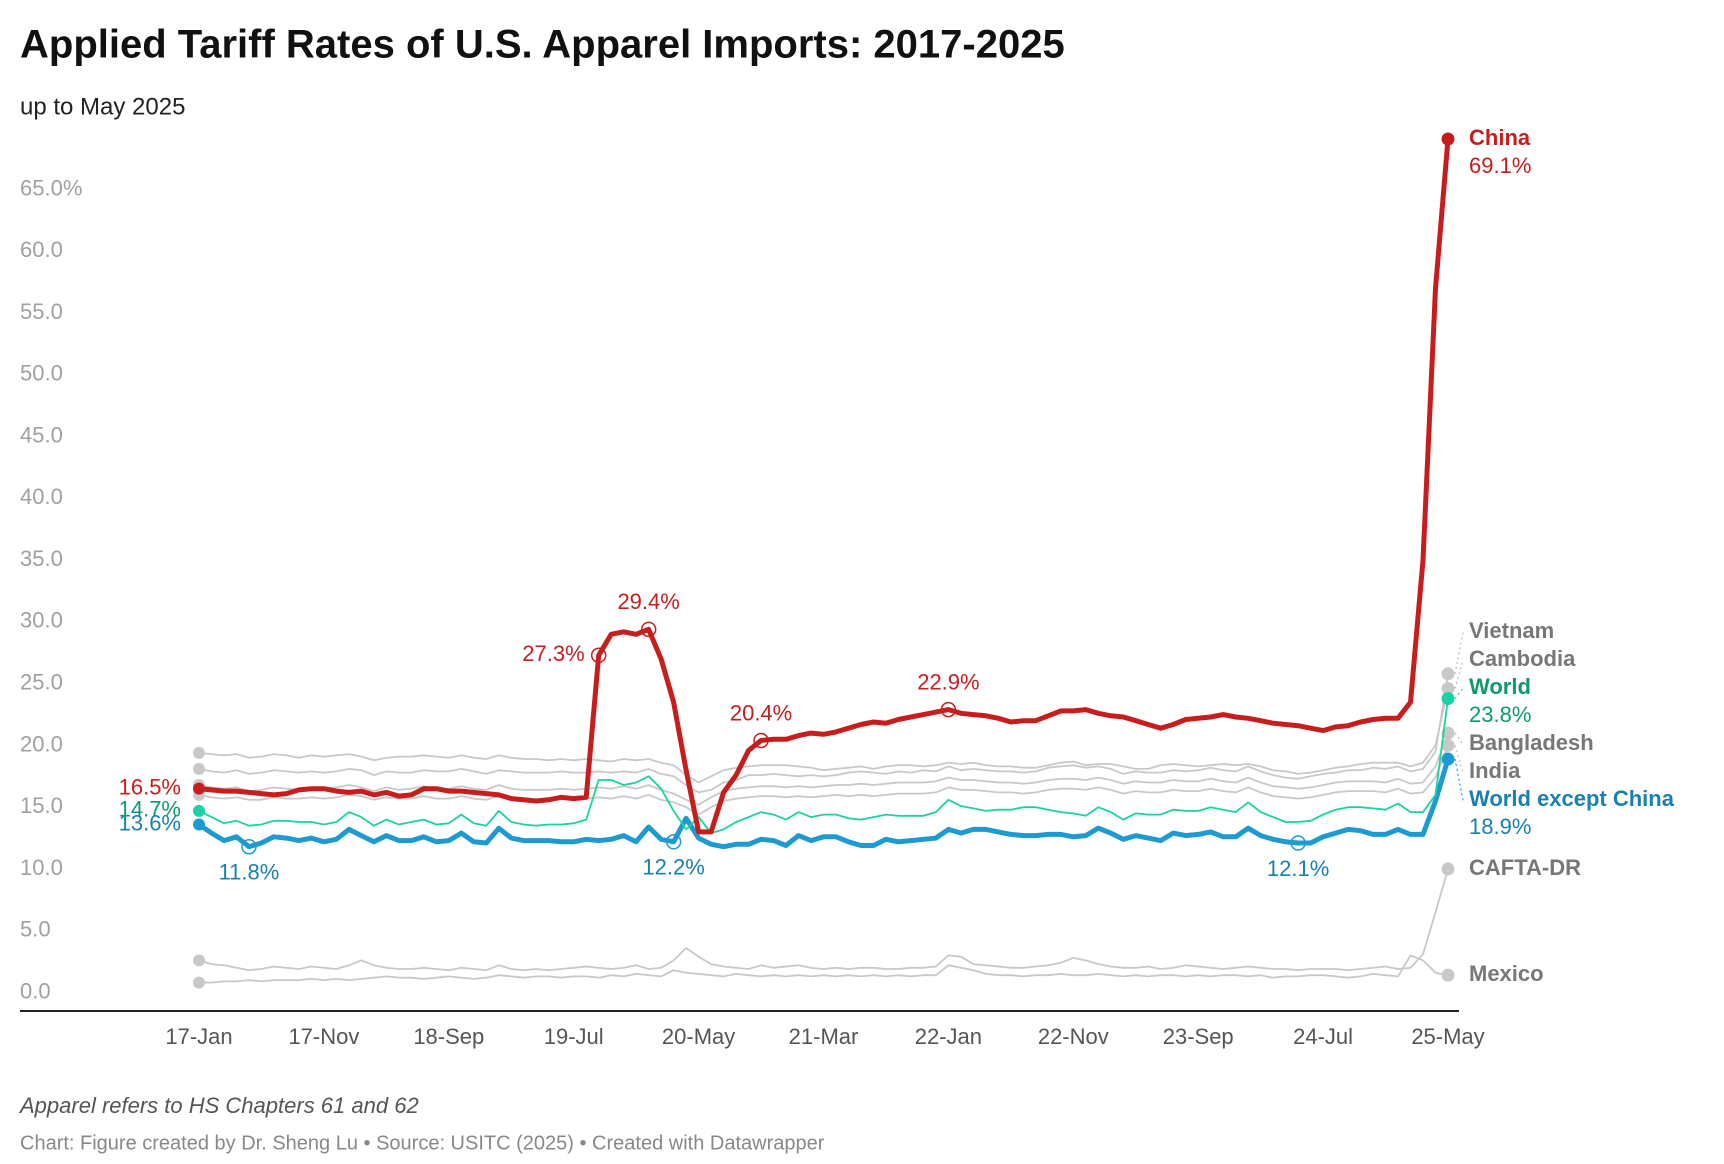 The height and width of the screenshot is (1164, 1724). Describe the element at coordinates (948, 681) in the screenshot. I see `data-label: 22.9%` at that location.